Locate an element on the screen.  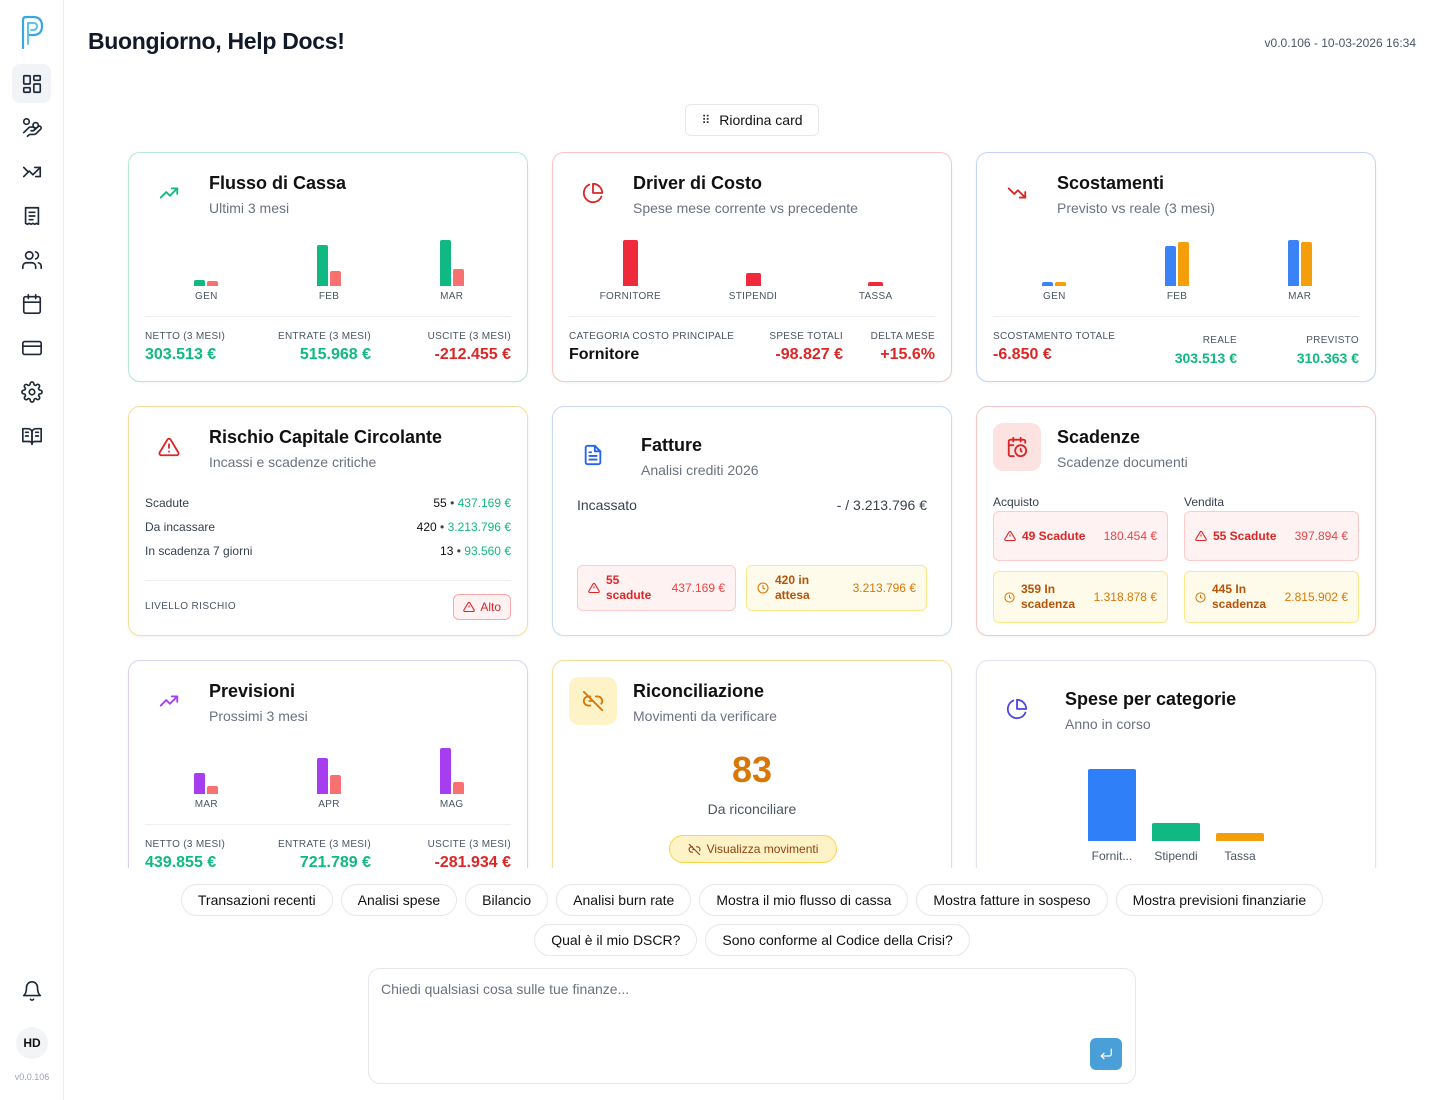
risk-row-amount: 3.213.796 € is located at coordinates (479, 527).